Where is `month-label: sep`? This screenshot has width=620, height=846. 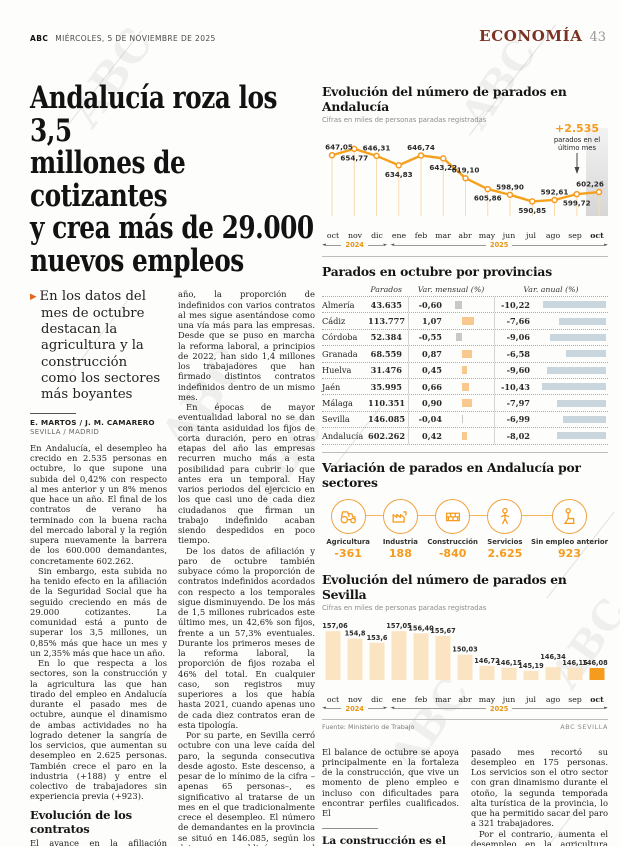 month-label: sep is located at coordinates (575, 235).